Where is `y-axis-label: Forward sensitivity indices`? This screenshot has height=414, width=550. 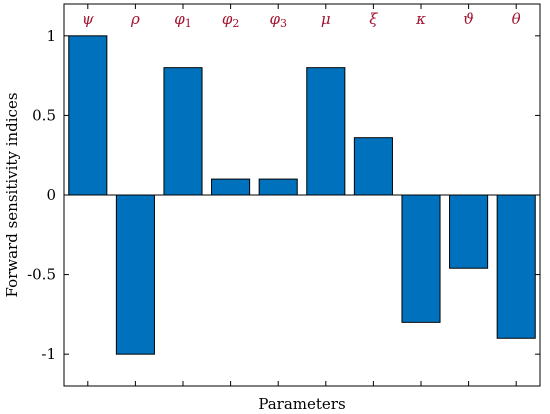 y-axis-label: Forward sensitivity indices is located at coordinates (12, 194).